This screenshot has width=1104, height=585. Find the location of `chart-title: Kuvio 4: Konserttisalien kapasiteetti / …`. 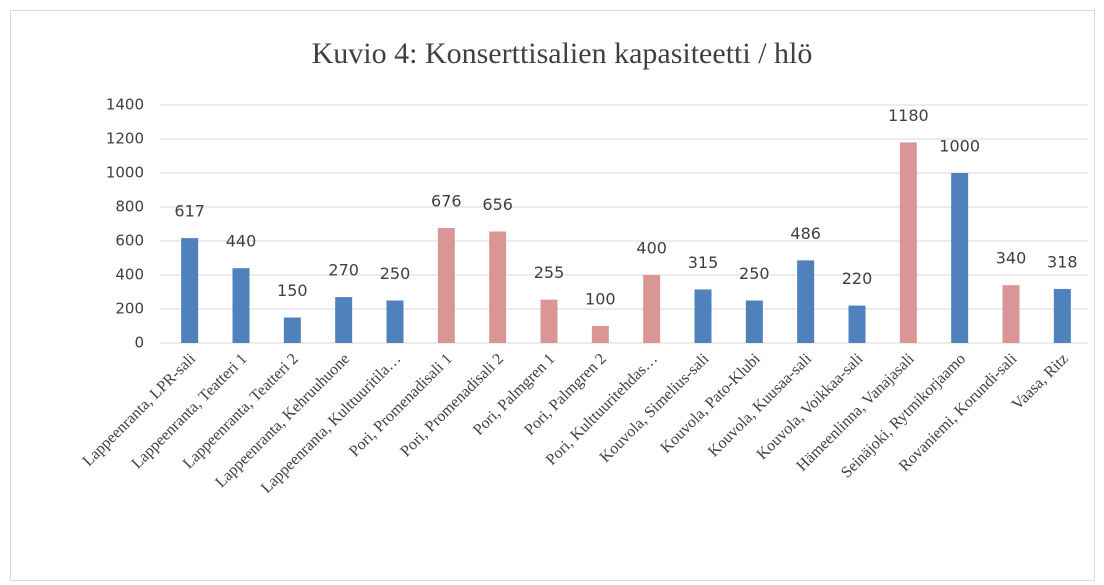

chart-title: Kuvio 4: Konserttisalien kapasiteetti / … is located at coordinates (562, 53).